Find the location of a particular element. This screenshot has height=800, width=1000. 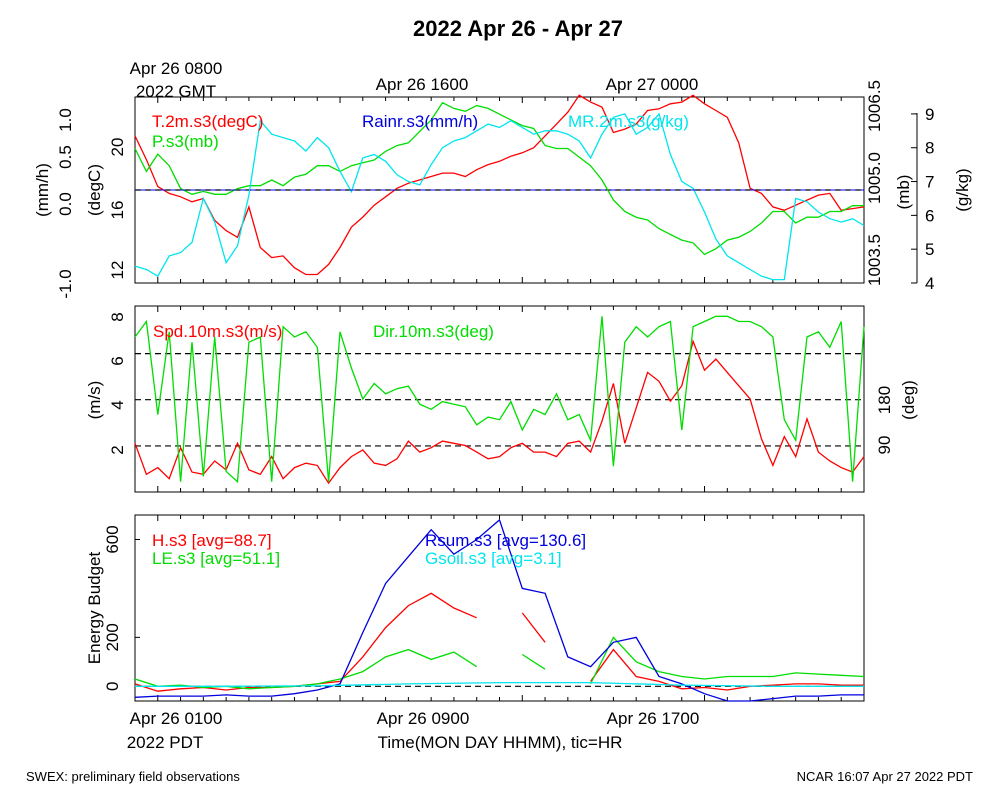

mr-axis-label: (g/kg) is located at coordinates (962, 189).